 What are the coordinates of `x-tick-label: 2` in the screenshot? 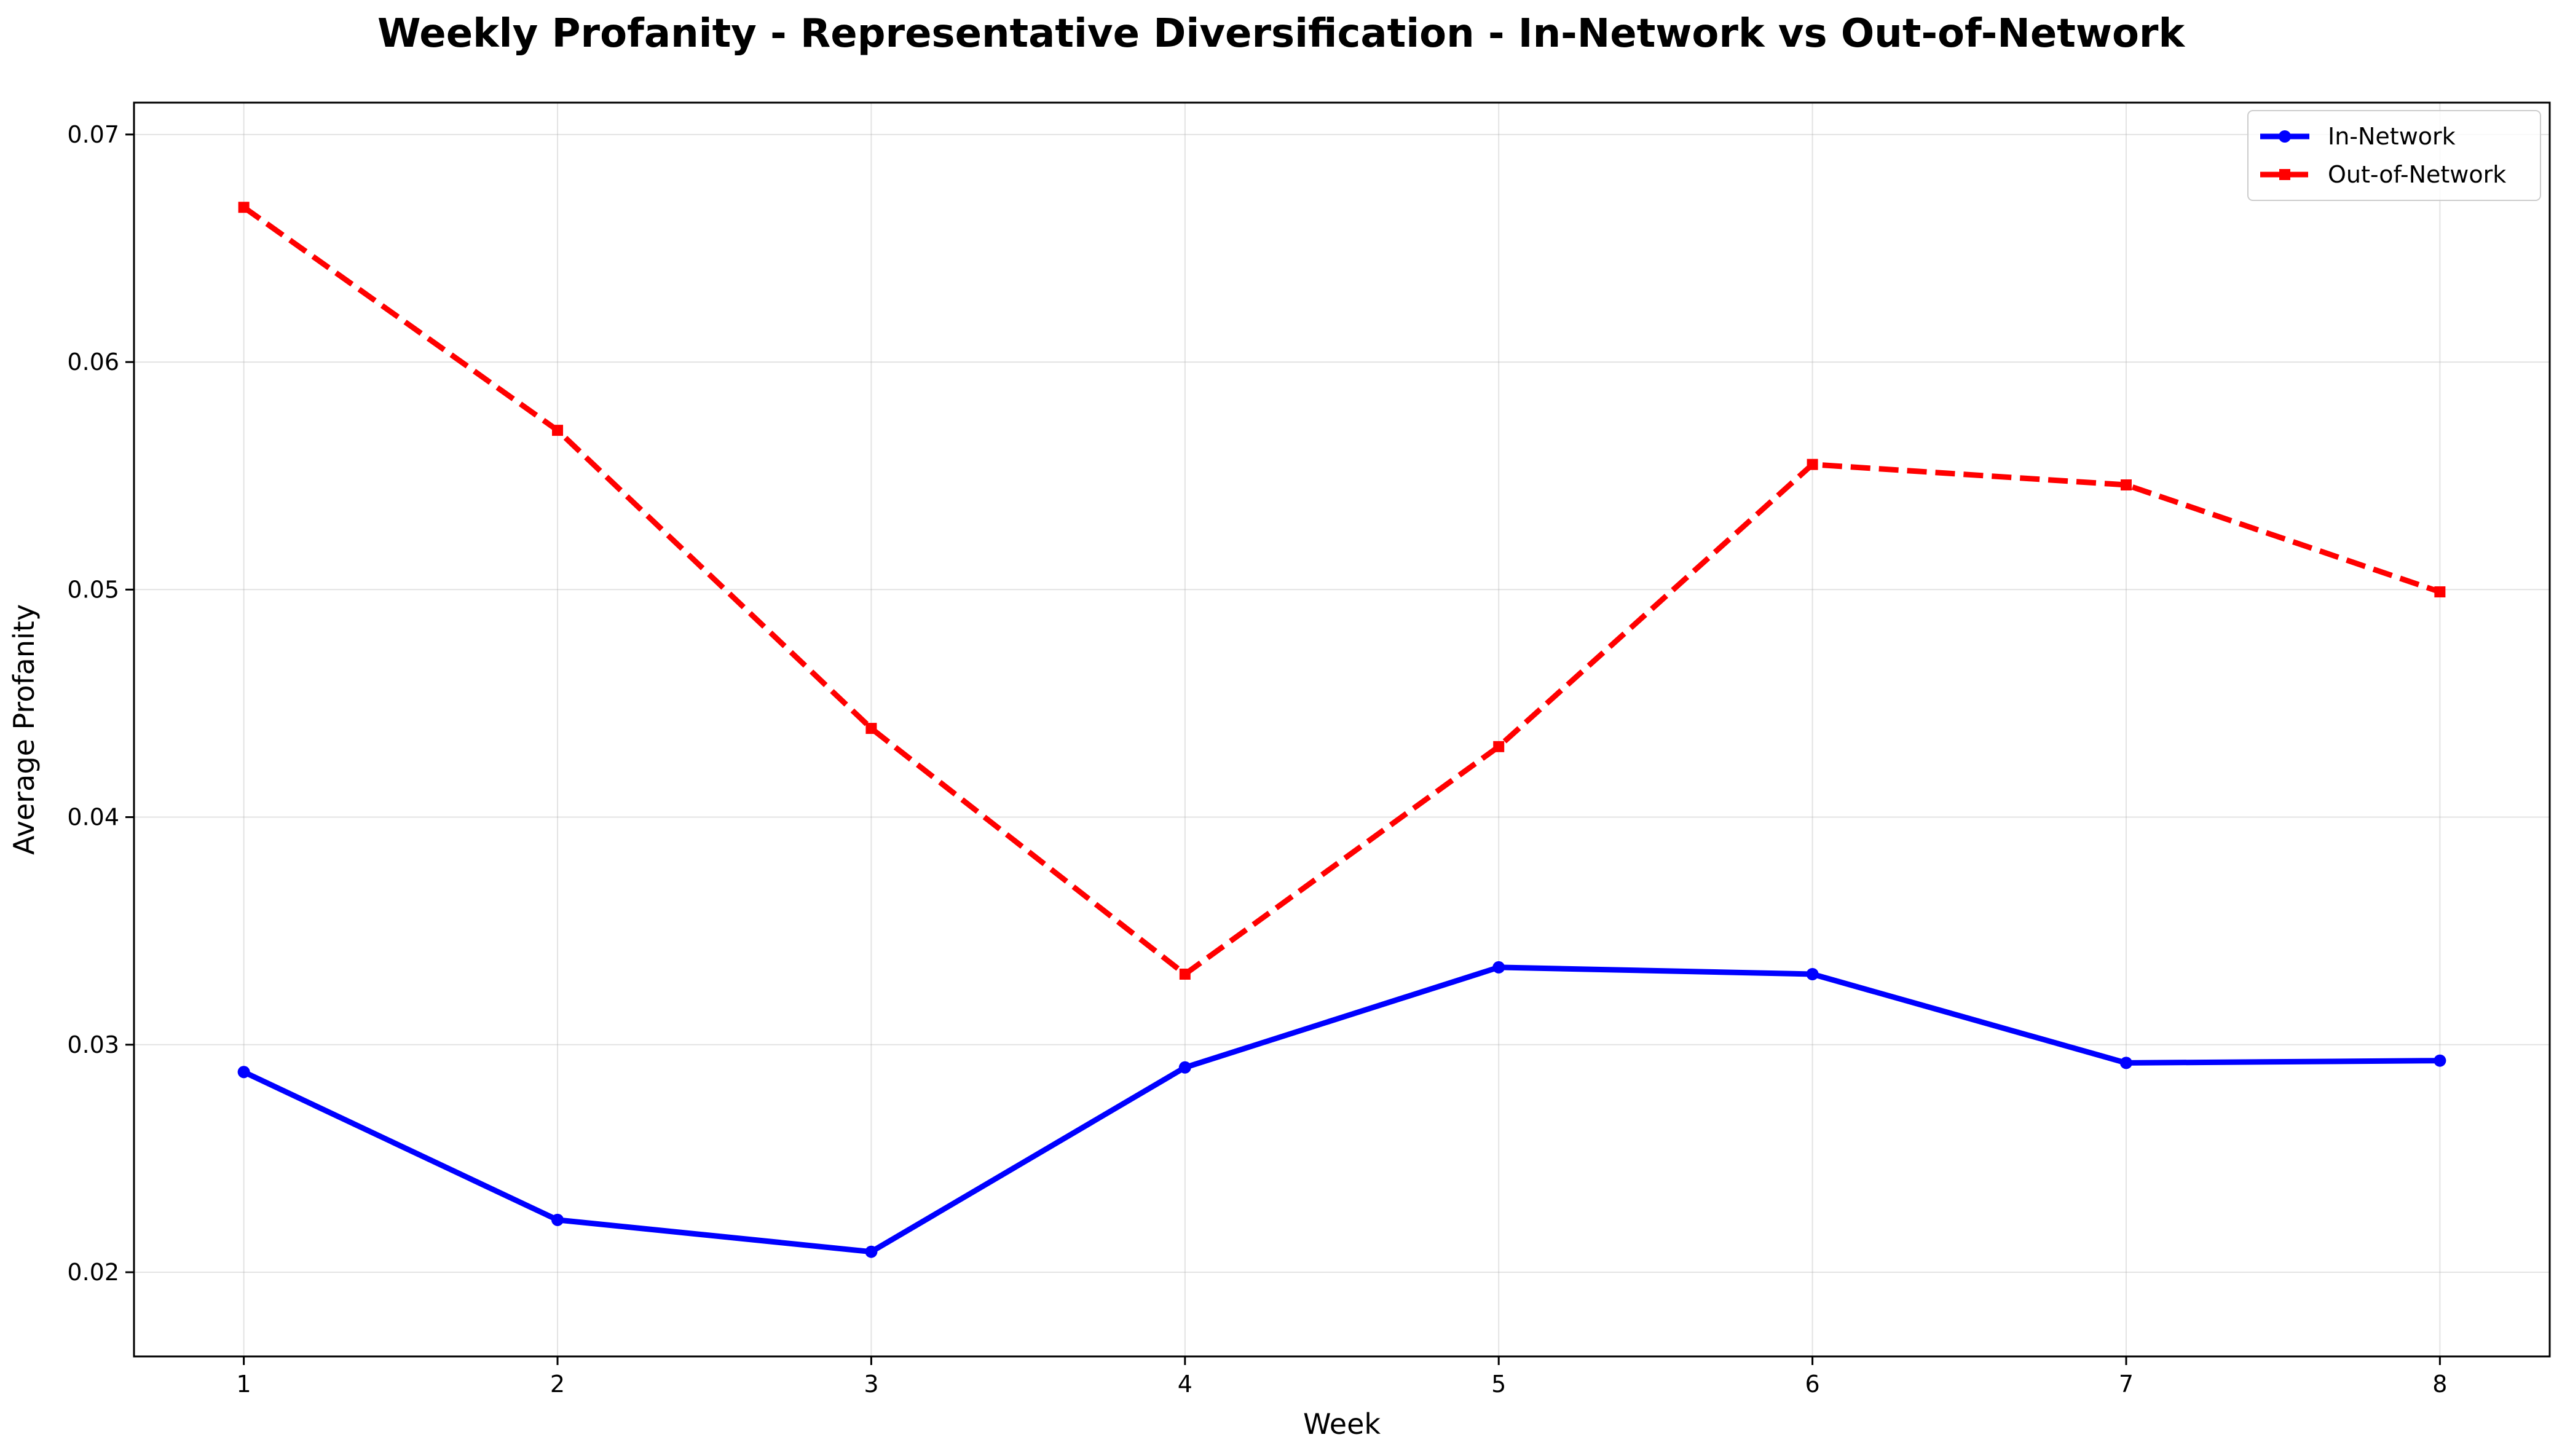 It's located at (557, 1384).